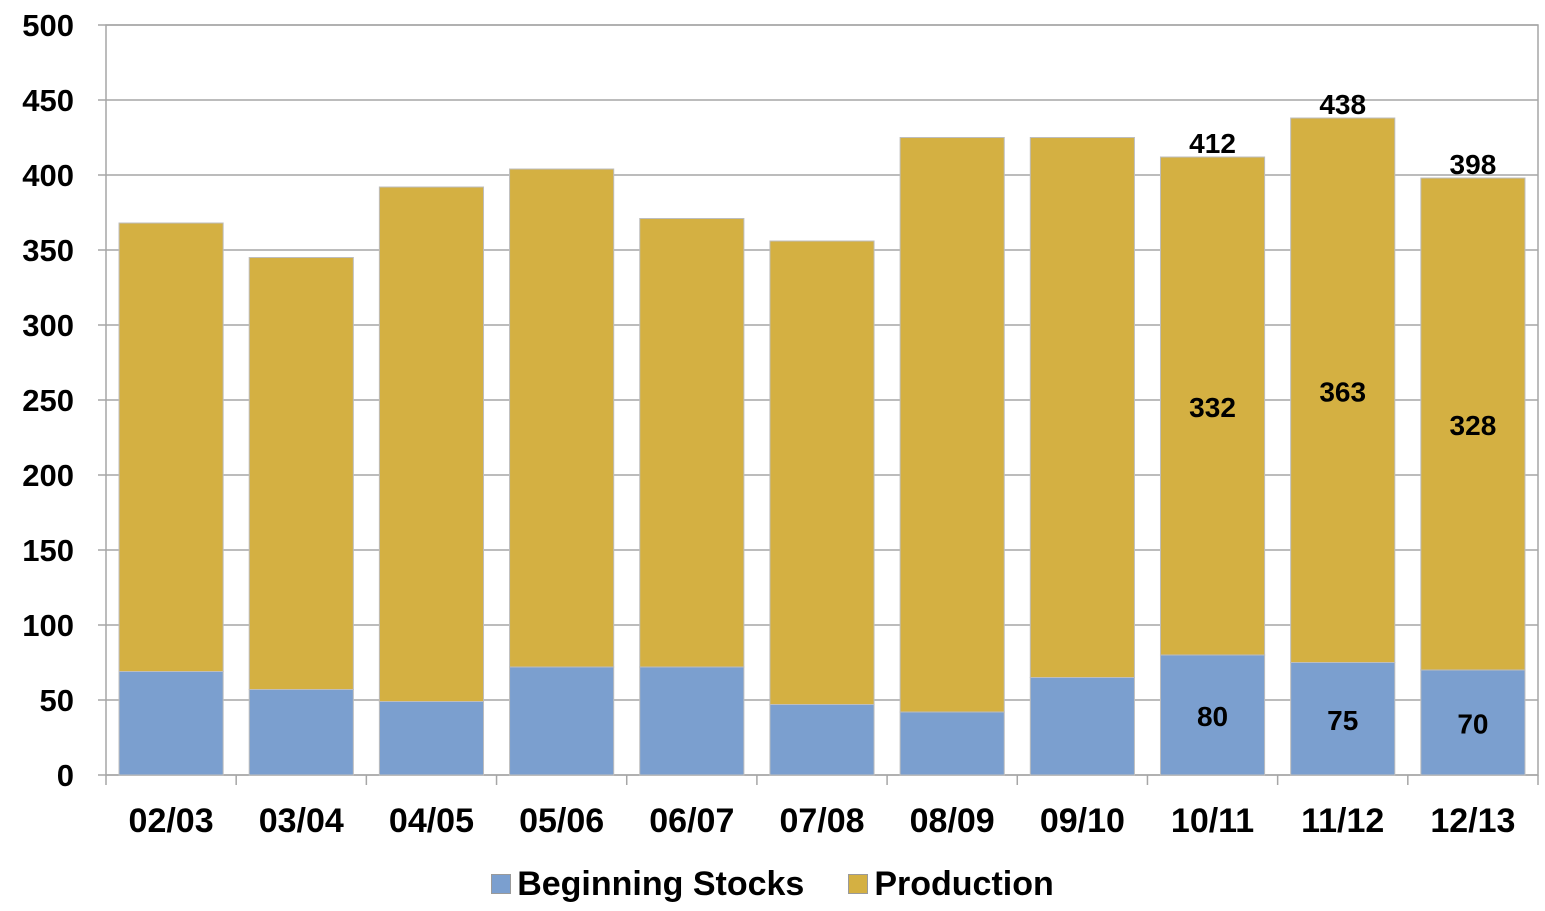 The width and height of the screenshot is (1545, 911). Describe the element at coordinates (952, 821) in the screenshot. I see `x-tick-label: 08/09` at that location.